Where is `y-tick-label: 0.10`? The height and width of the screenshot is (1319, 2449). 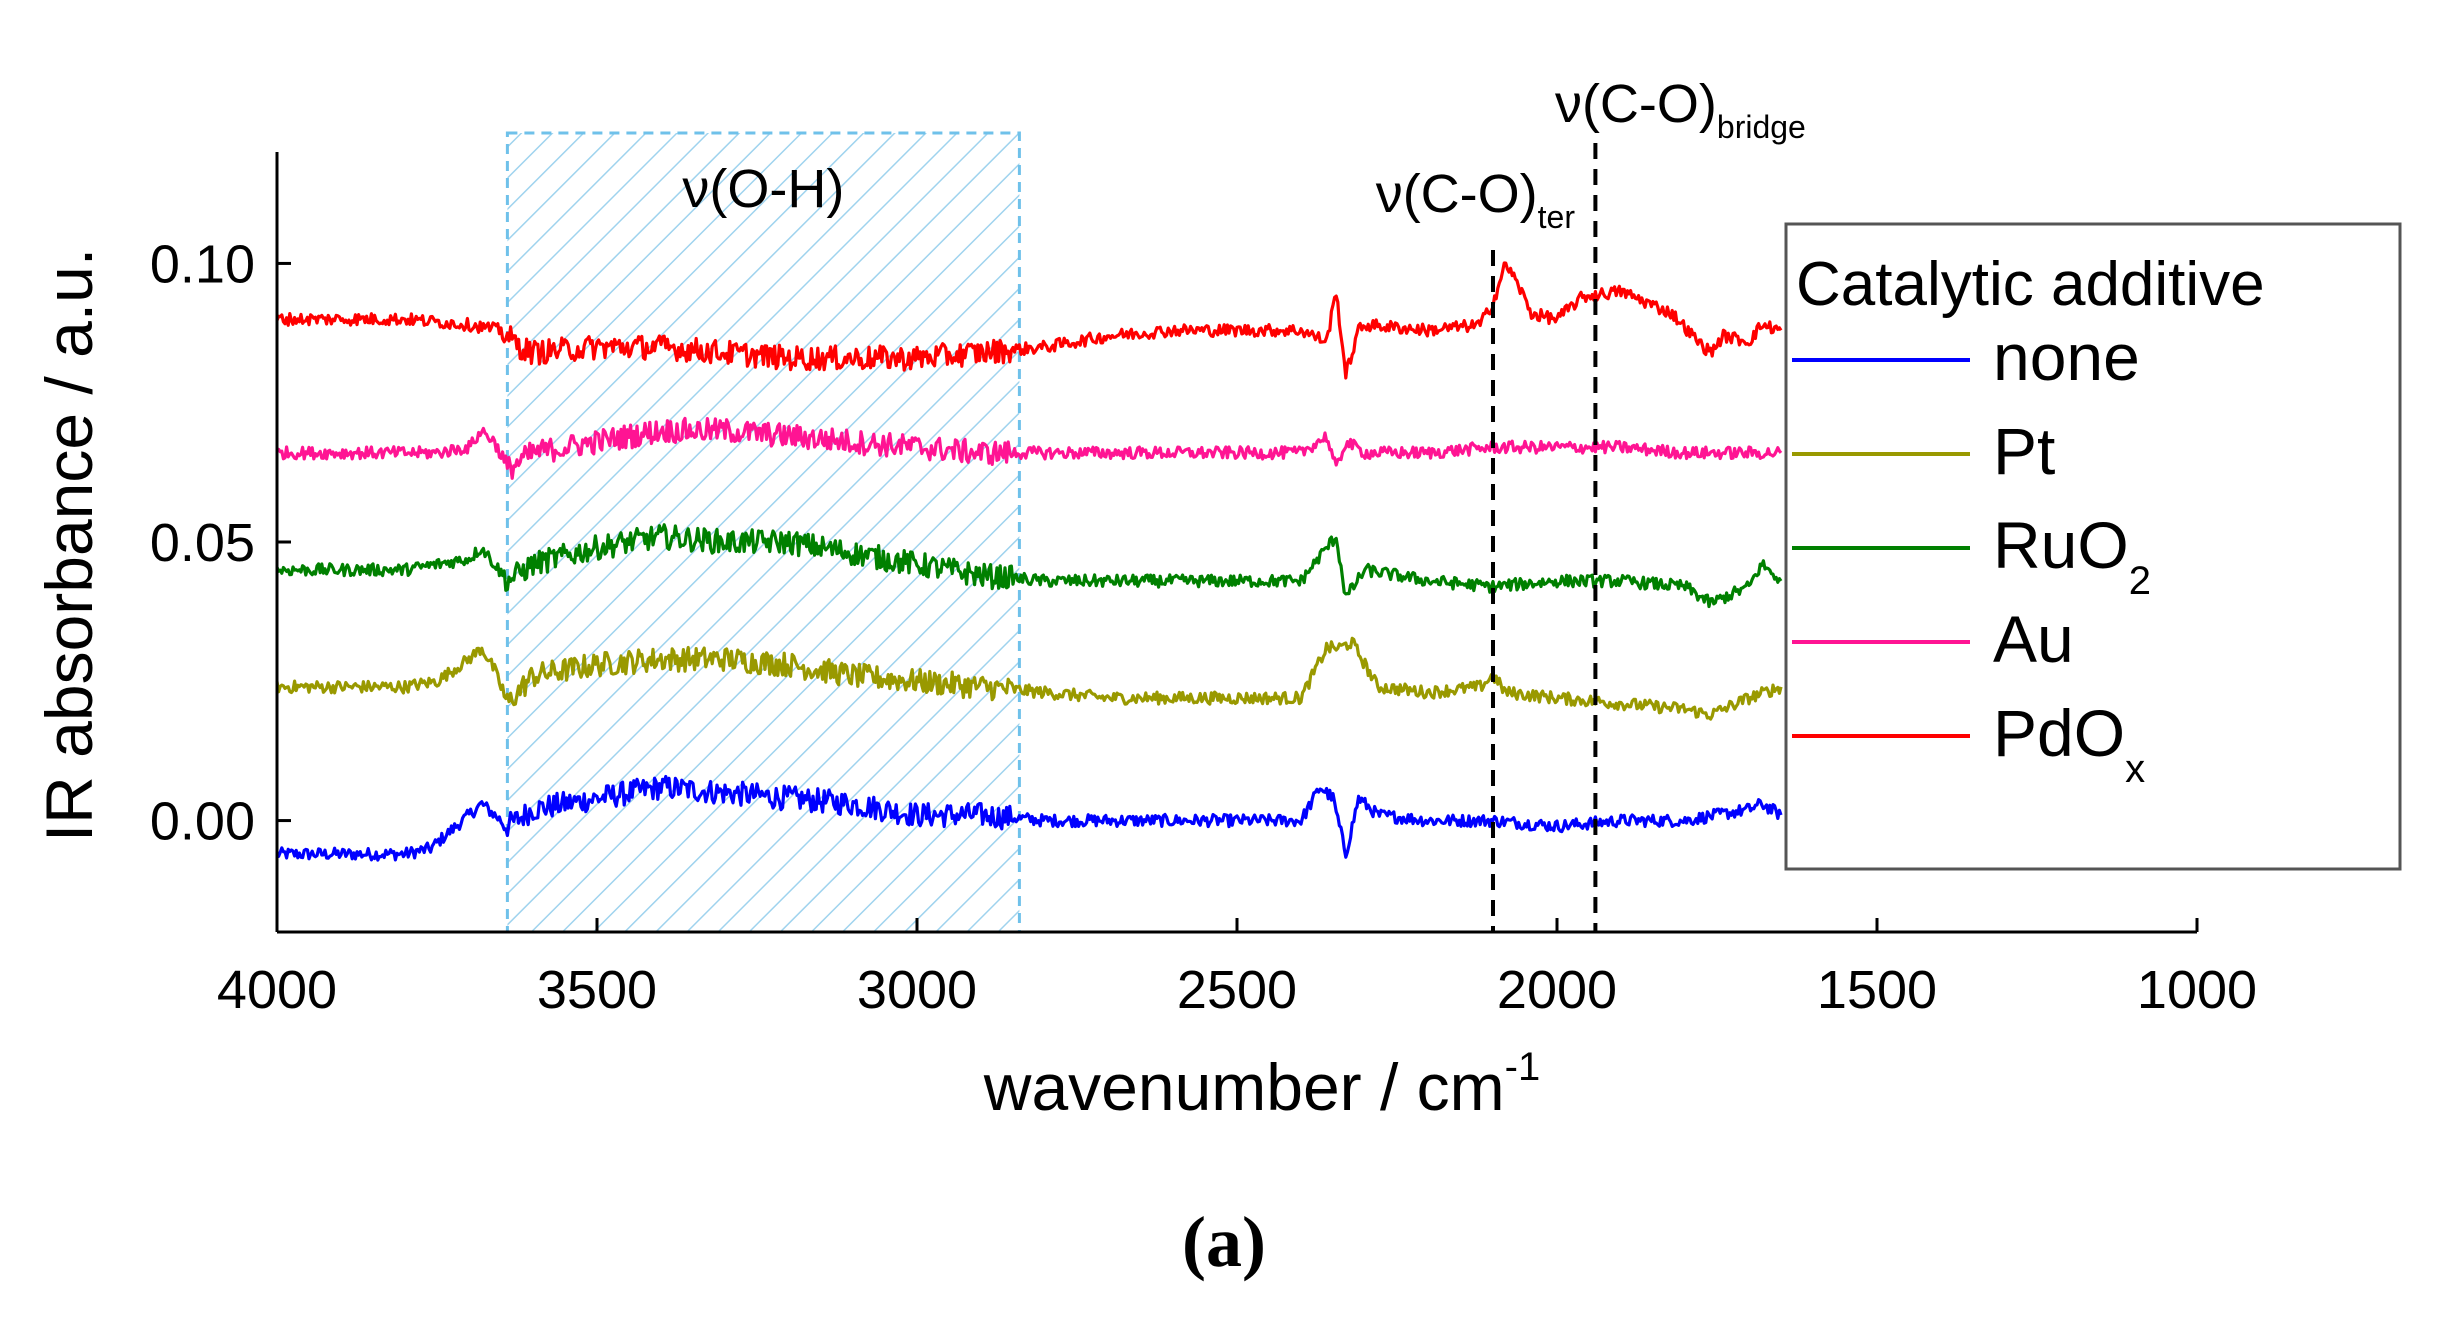 y-tick-label: 0.10 is located at coordinates (202, 264).